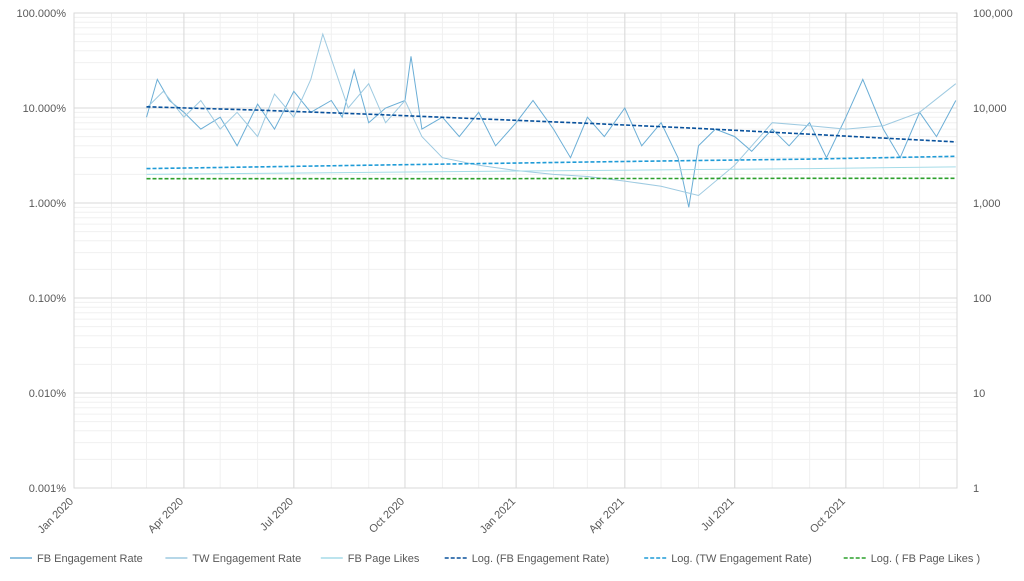 The height and width of the screenshot is (581, 1024). What do you see at coordinates (56, 516) in the screenshot?
I see `x-tick-label: Jan 2020` at bounding box center [56, 516].